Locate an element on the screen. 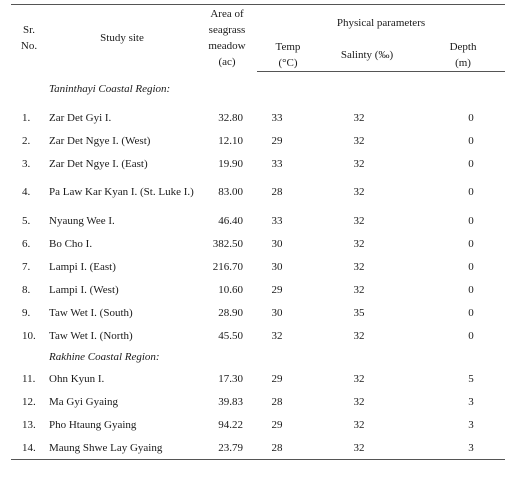 This screenshot has height=479, width=512. header-physical-parameters: Physical parameters is located at coordinates (381, 21).